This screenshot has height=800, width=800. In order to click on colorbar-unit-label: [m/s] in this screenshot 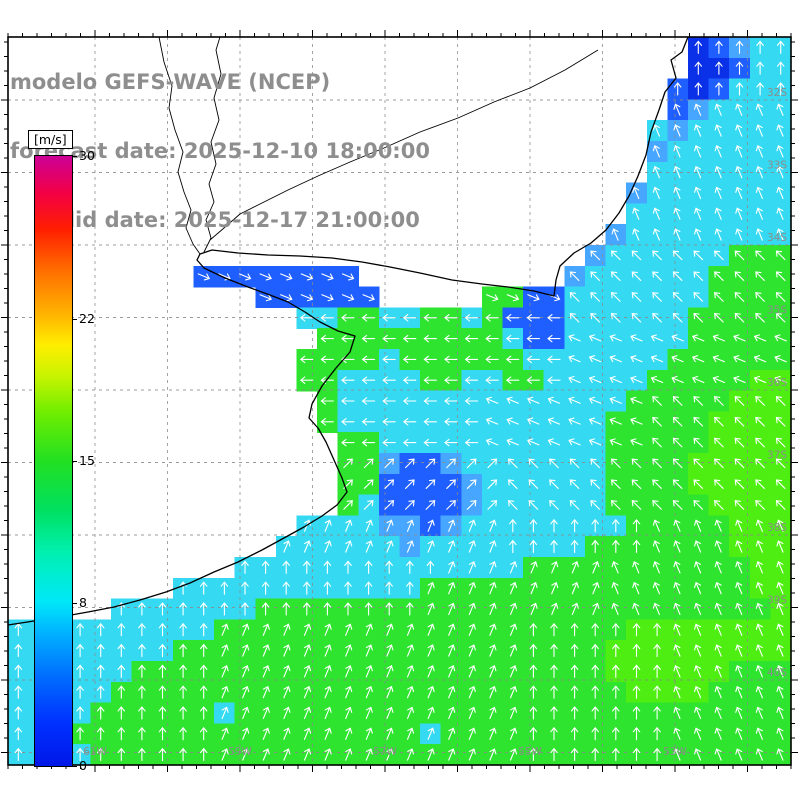, I will do `click(50, 139)`.